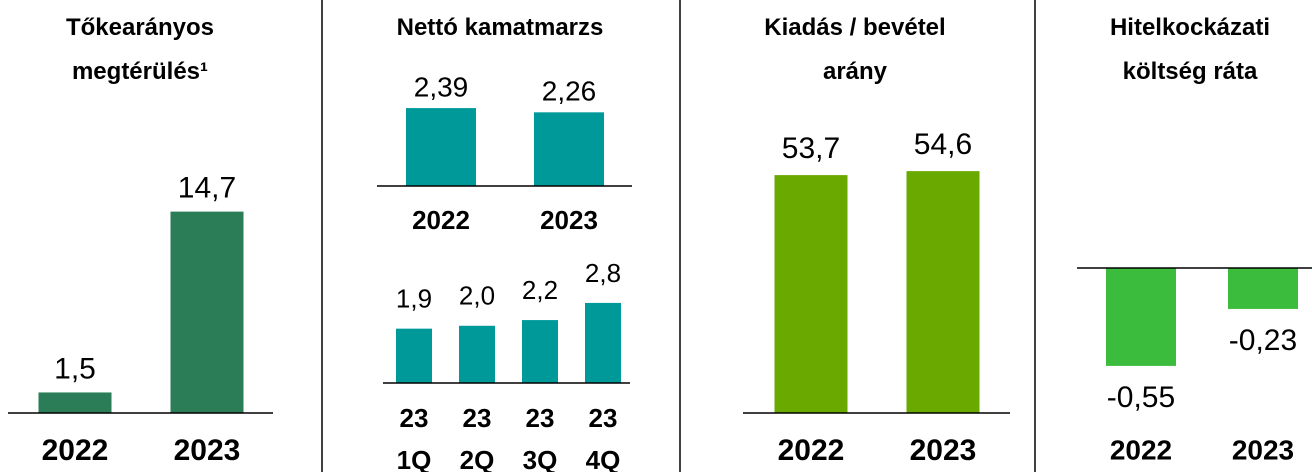 This screenshot has width=1312, height=472. I want to click on value-label: 1,9, so click(414, 299).